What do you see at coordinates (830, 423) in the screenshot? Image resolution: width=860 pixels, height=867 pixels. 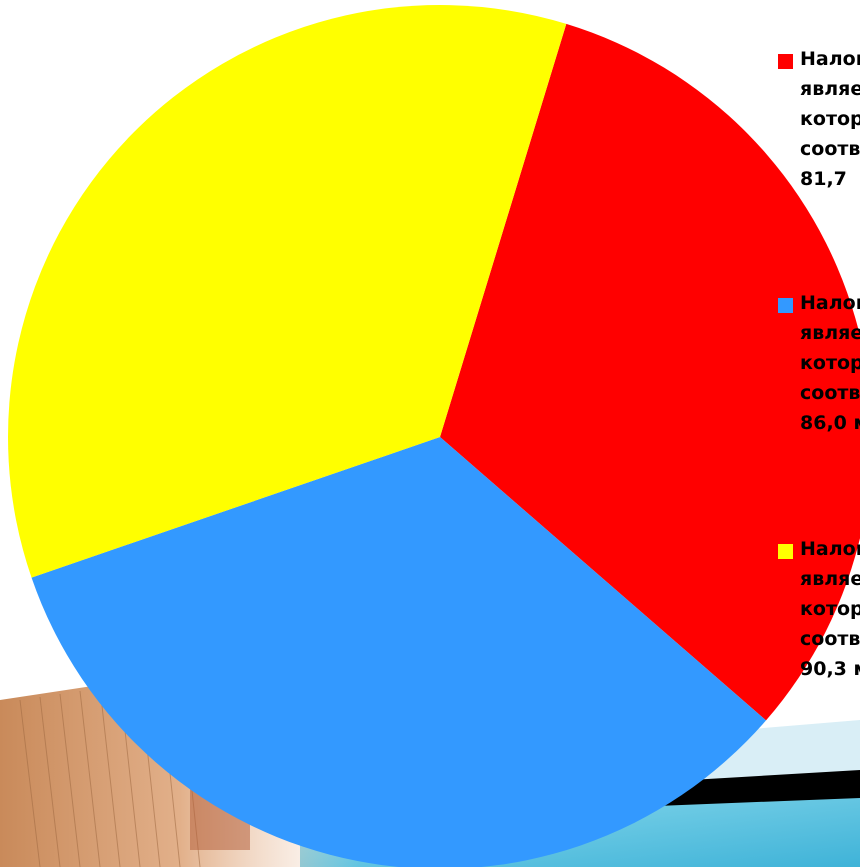 I see `legend-value: 86,0 м` at bounding box center [830, 423].